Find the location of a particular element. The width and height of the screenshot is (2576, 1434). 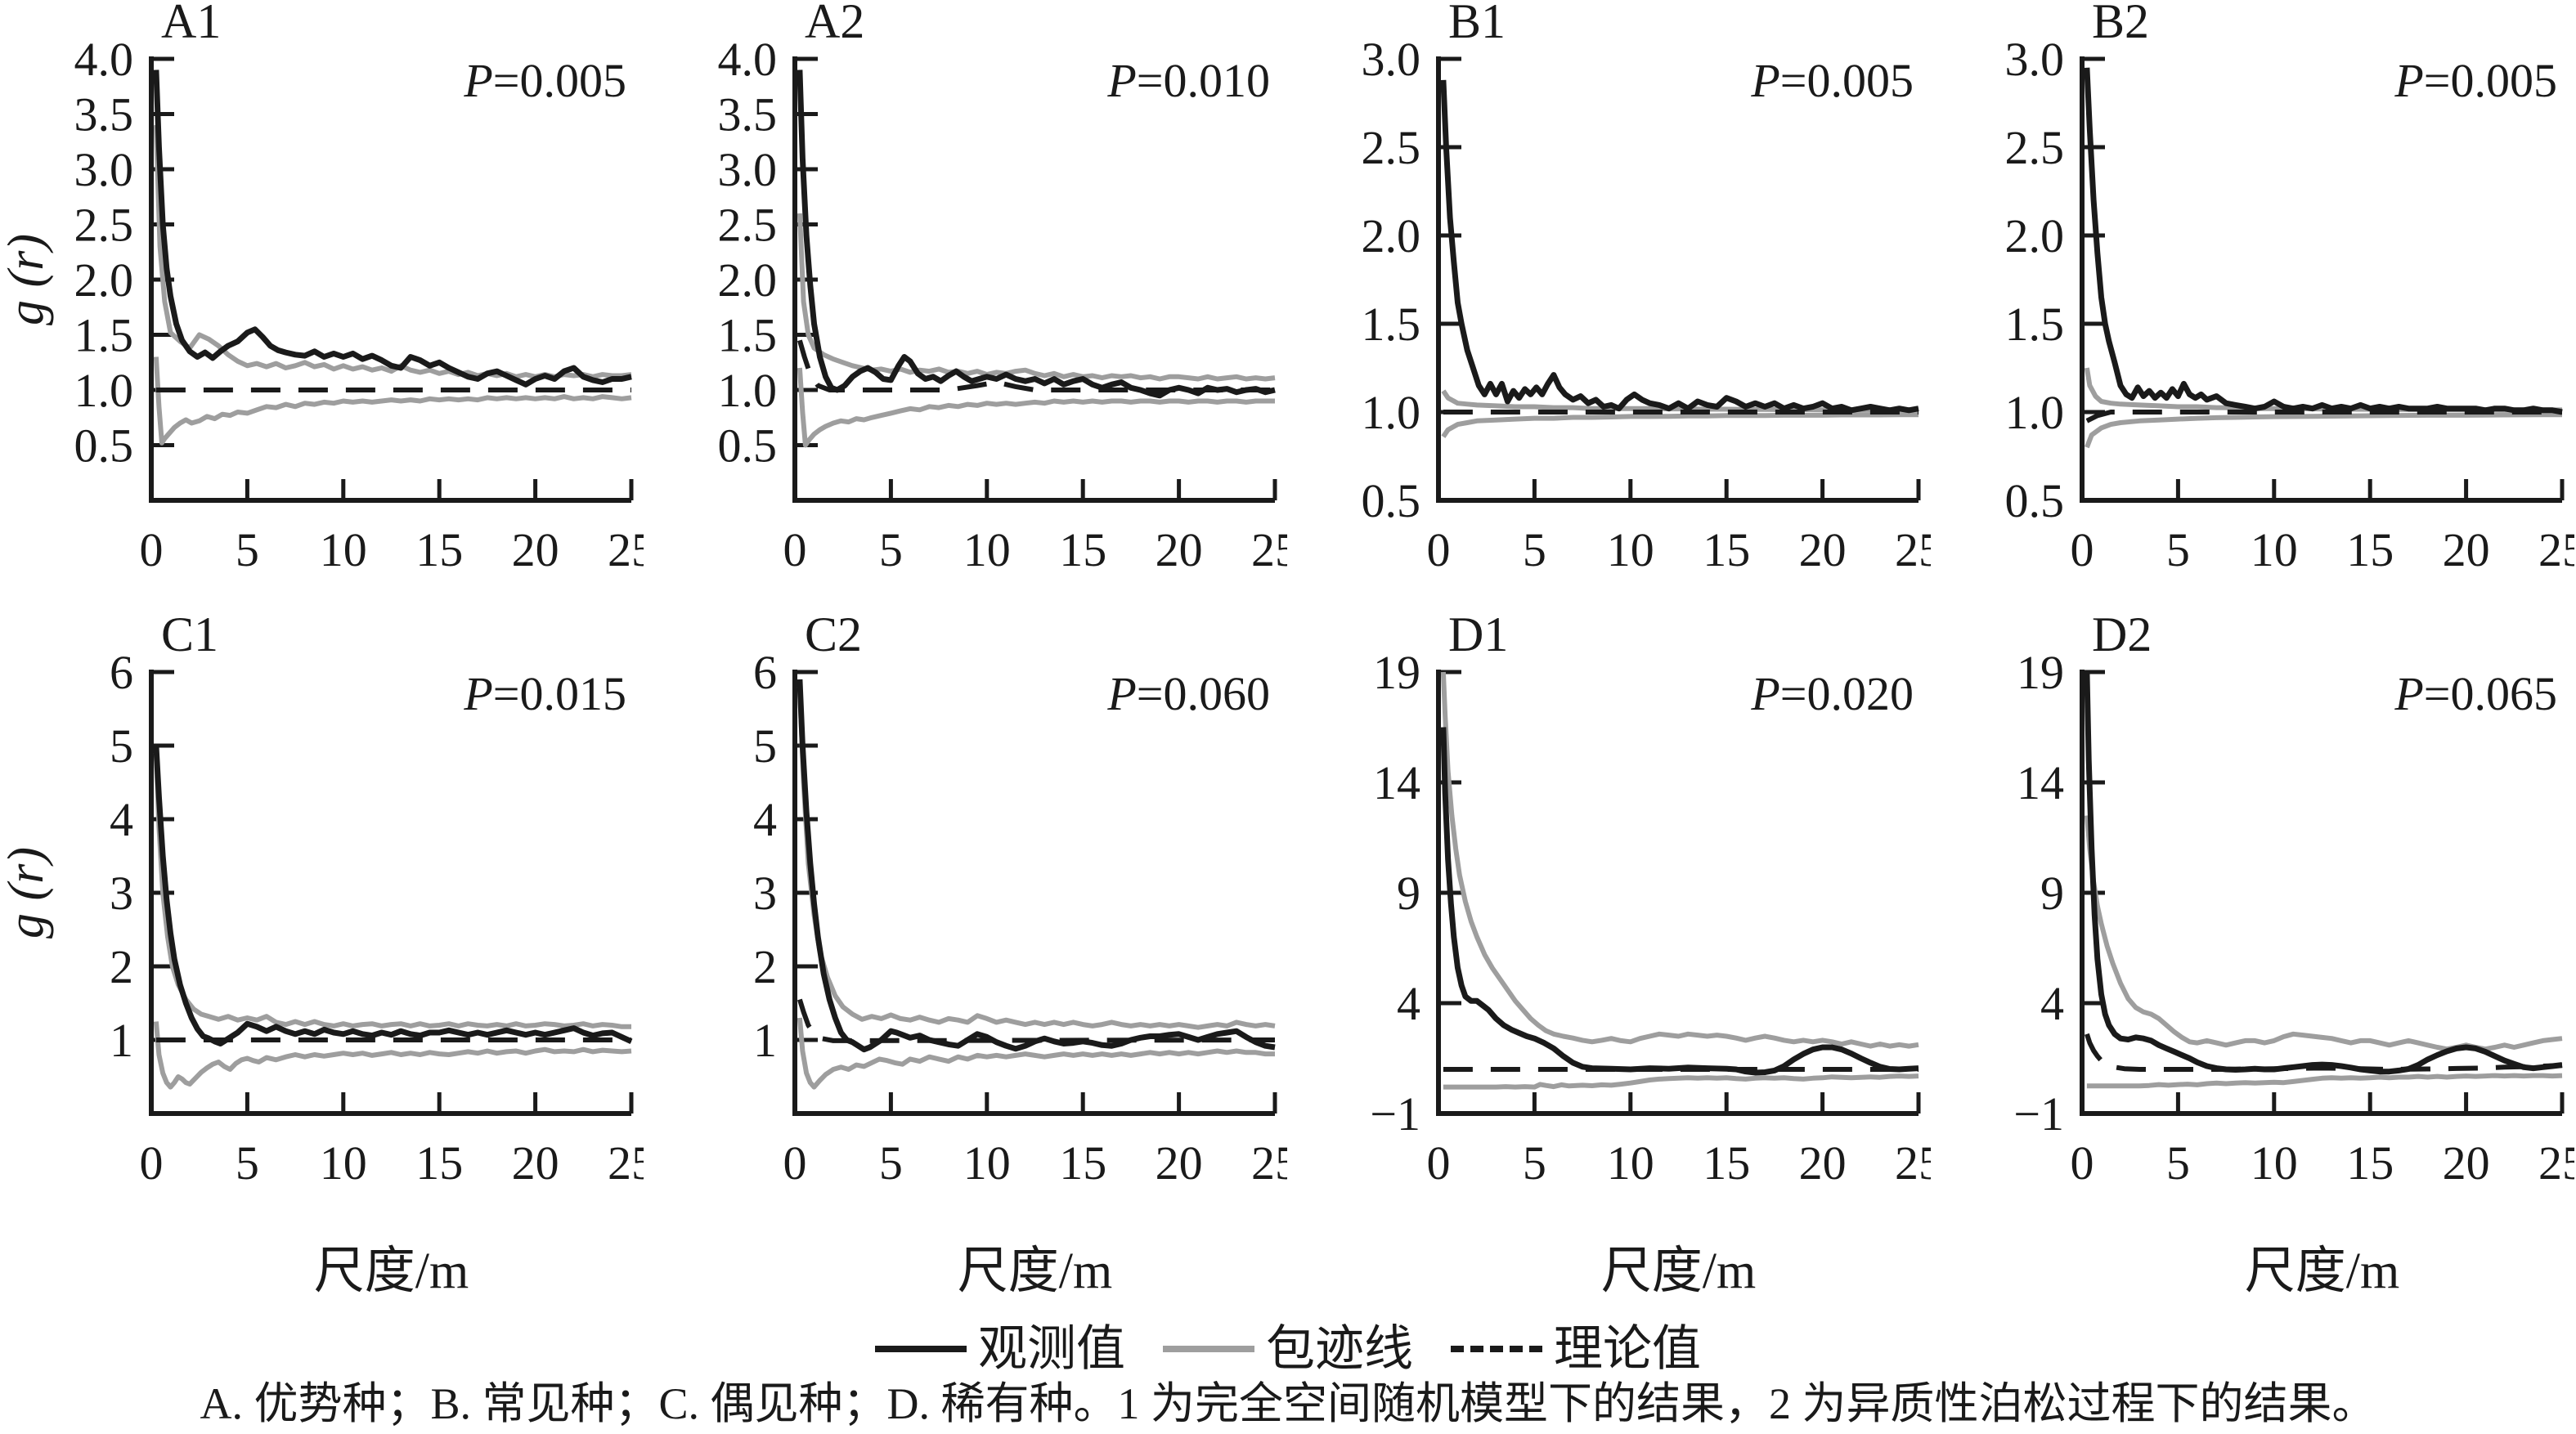

panel-title: A1 is located at coordinates (191, 24).